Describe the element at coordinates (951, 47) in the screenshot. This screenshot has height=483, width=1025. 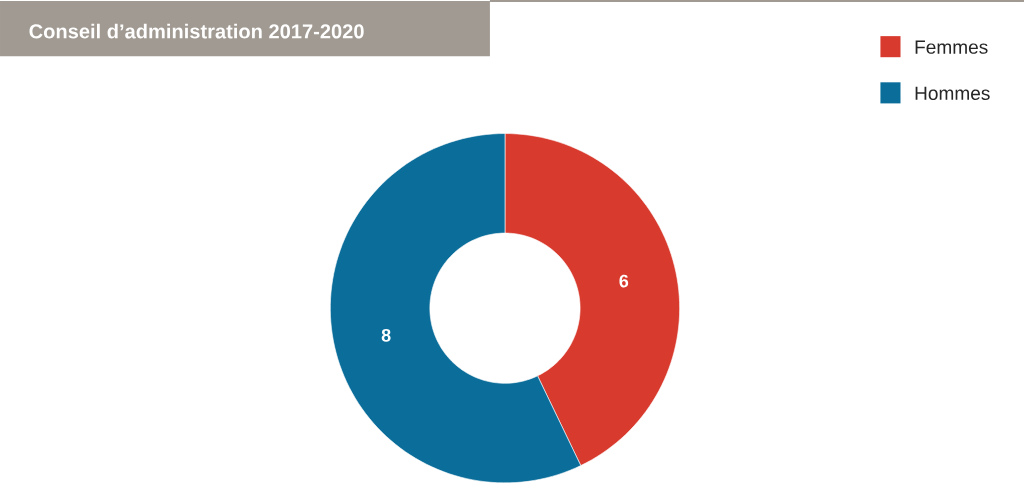
I see `legend-label: Femmes` at that location.